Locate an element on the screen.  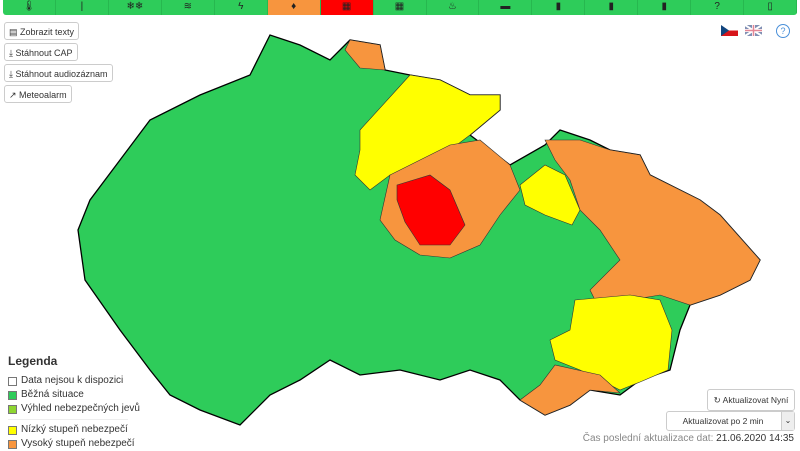
toolbar-tab-smog-factory-icon: ▮ is located at coordinates (559, 7).